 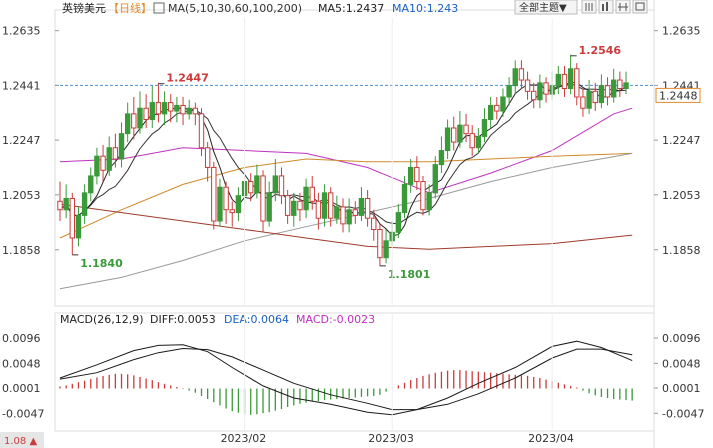 I want to click on macd-tick-label-left: -0.0047, so click(x=23, y=413).